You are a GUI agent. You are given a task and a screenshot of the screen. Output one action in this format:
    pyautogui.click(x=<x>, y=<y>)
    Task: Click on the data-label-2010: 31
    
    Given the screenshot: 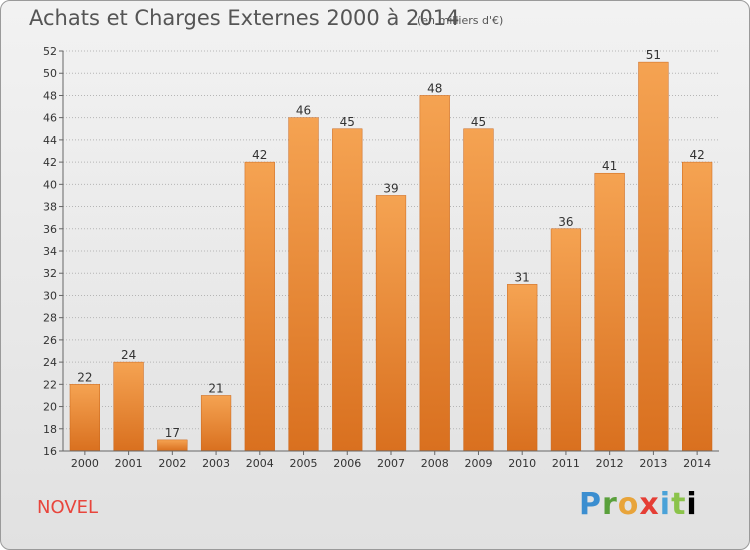 What is the action you would take?
    pyautogui.click(x=522, y=277)
    